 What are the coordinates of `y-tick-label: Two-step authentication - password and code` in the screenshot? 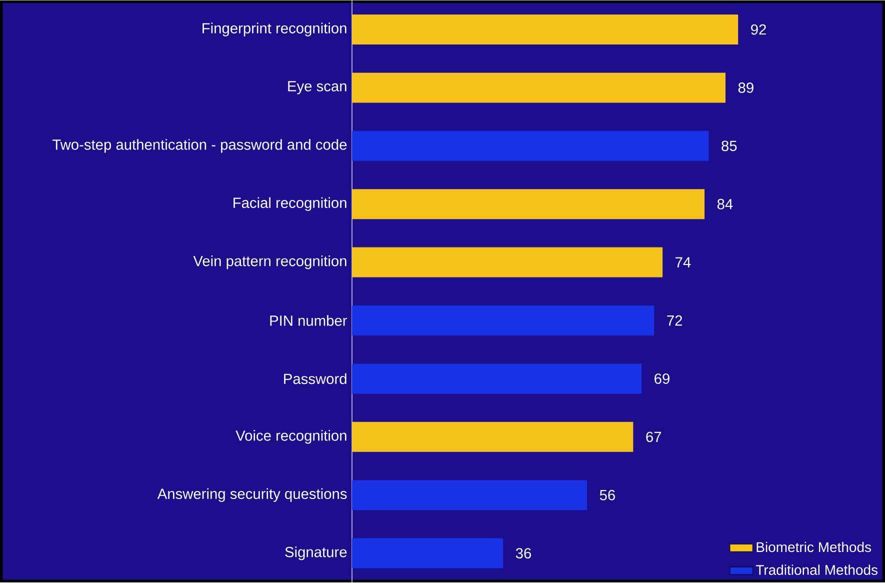 It's located at (199, 146).